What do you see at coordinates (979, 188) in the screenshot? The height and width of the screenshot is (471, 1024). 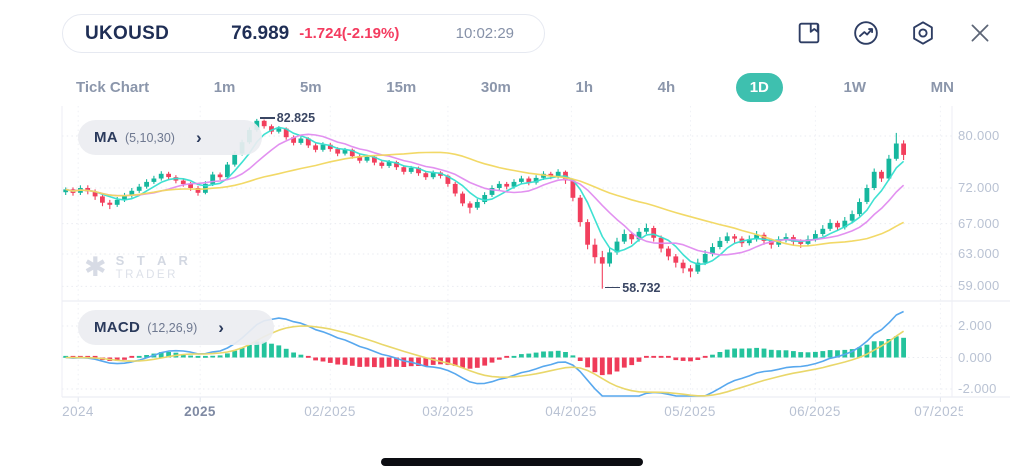 I see `price-axis-label: 72.000` at bounding box center [979, 188].